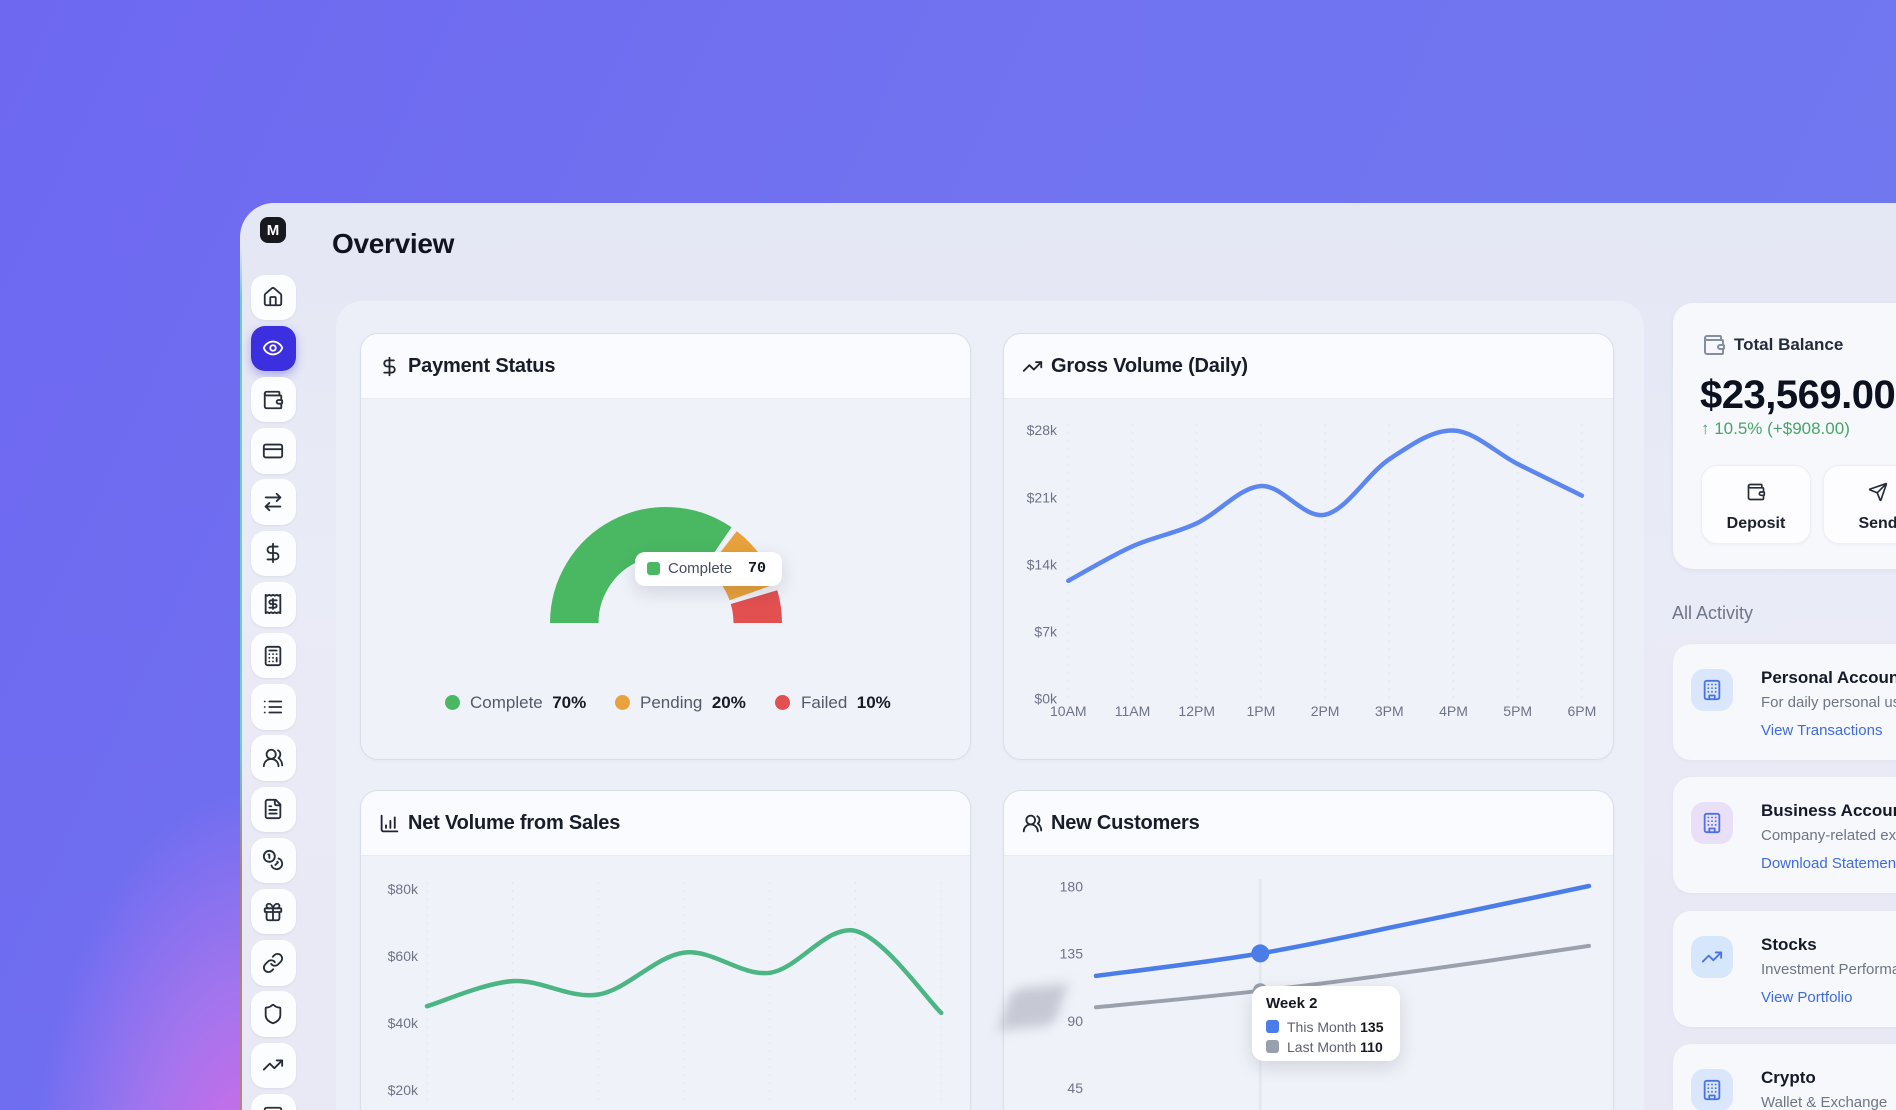  Describe the element at coordinates (1325, 711) in the screenshot. I see `svg-text: 2PM` at that location.